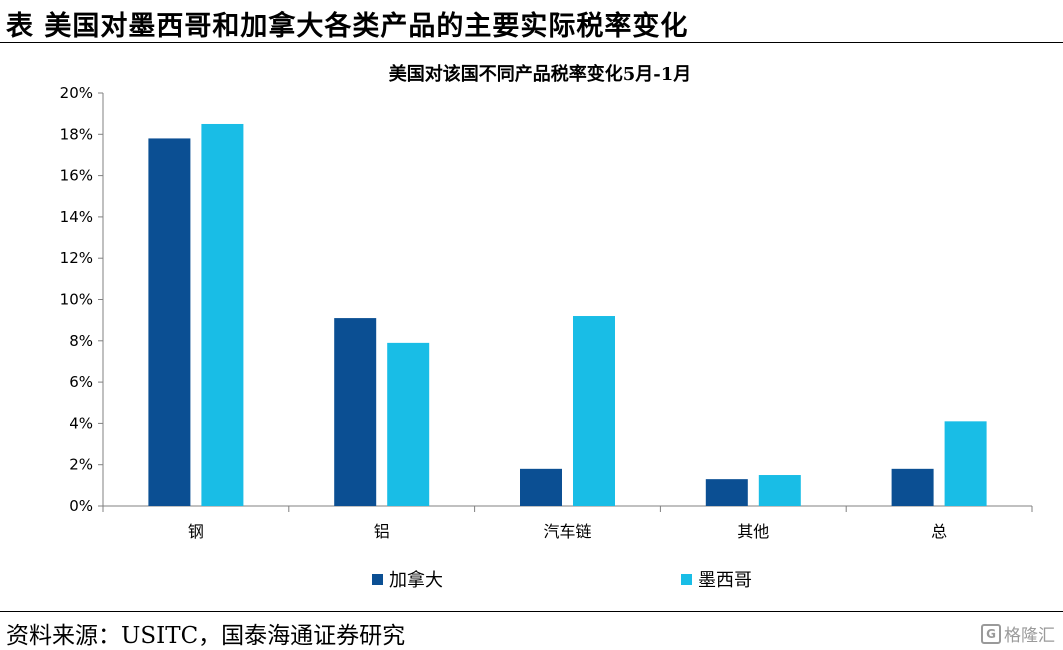 Image resolution: width=1063 pixels, height=650 pixels. I want to click on watermark-logo-icon: G, so click(991, 633).